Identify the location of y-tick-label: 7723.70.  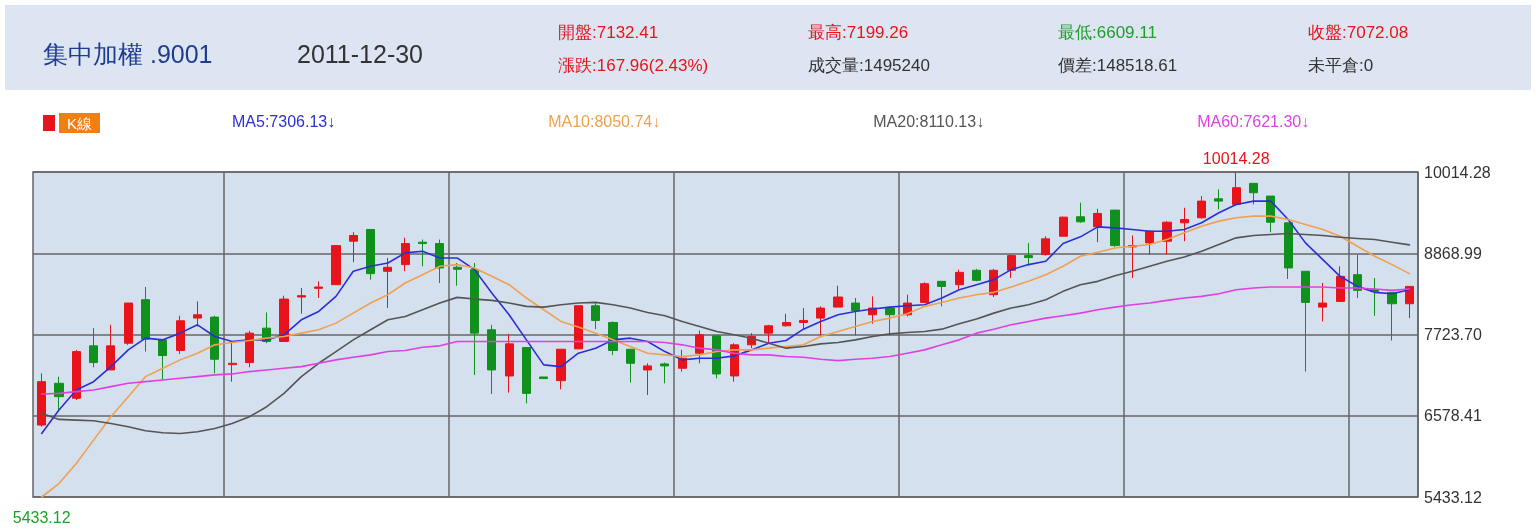
(1453, 334).